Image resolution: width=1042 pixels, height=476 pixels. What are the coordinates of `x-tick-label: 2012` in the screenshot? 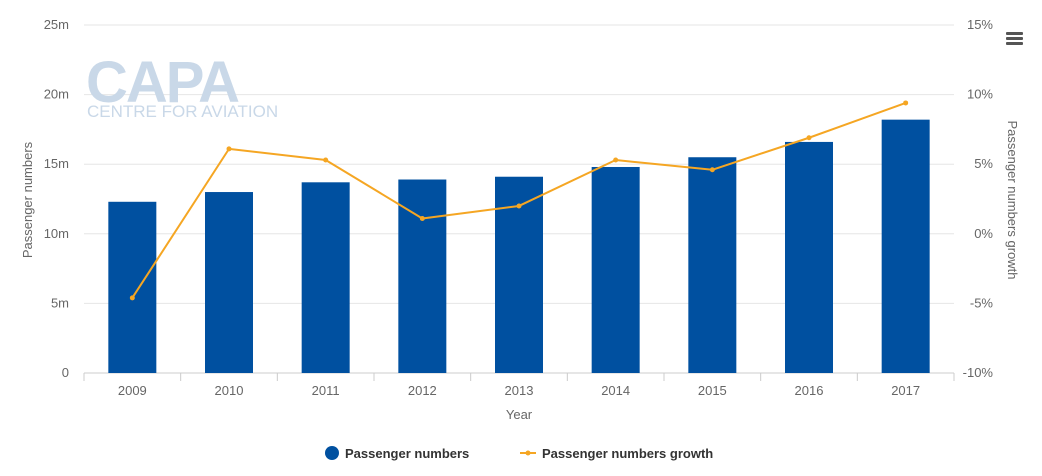 It's located at (422, 390).